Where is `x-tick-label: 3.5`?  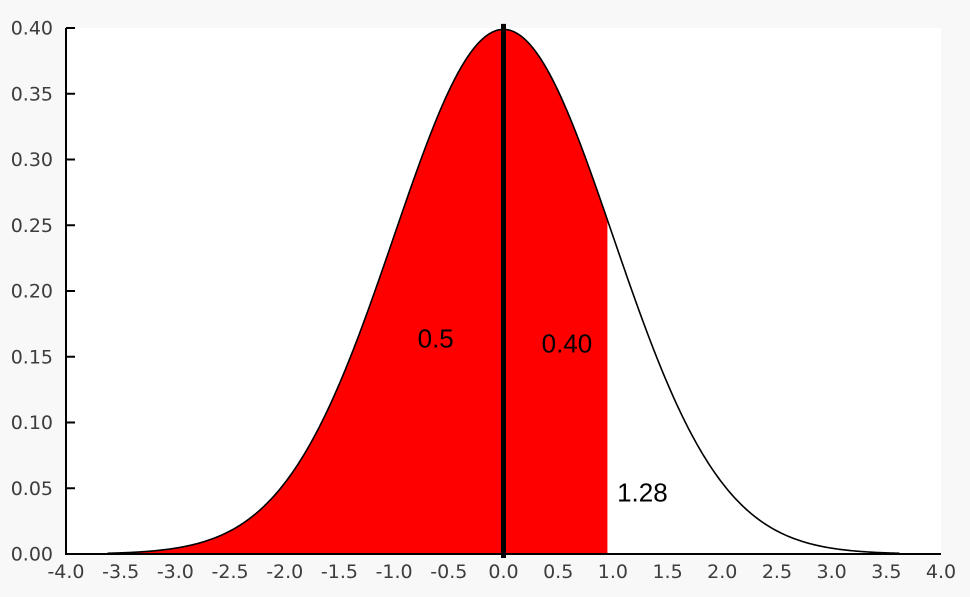 x-tick-label: 3.5 is located at coordinates (886, 572).